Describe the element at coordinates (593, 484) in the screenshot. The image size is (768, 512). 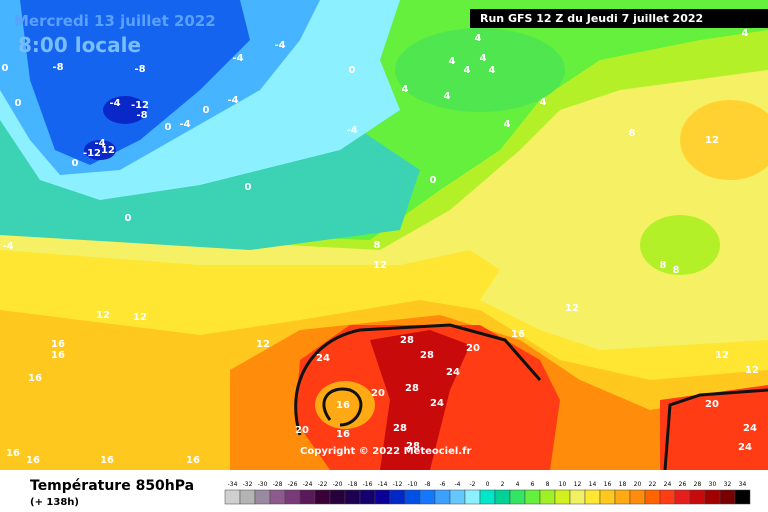
I see `legend-label: 14` at that location.